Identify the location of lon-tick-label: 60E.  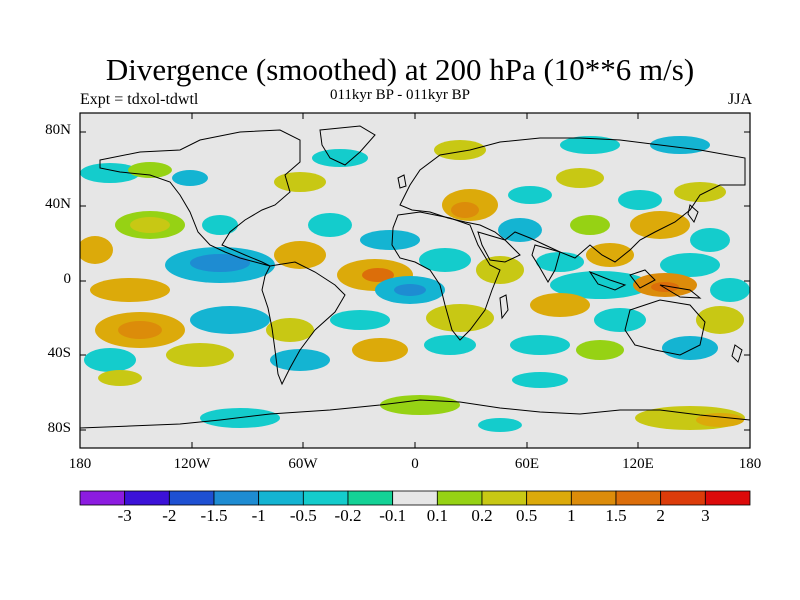
(527, 464).